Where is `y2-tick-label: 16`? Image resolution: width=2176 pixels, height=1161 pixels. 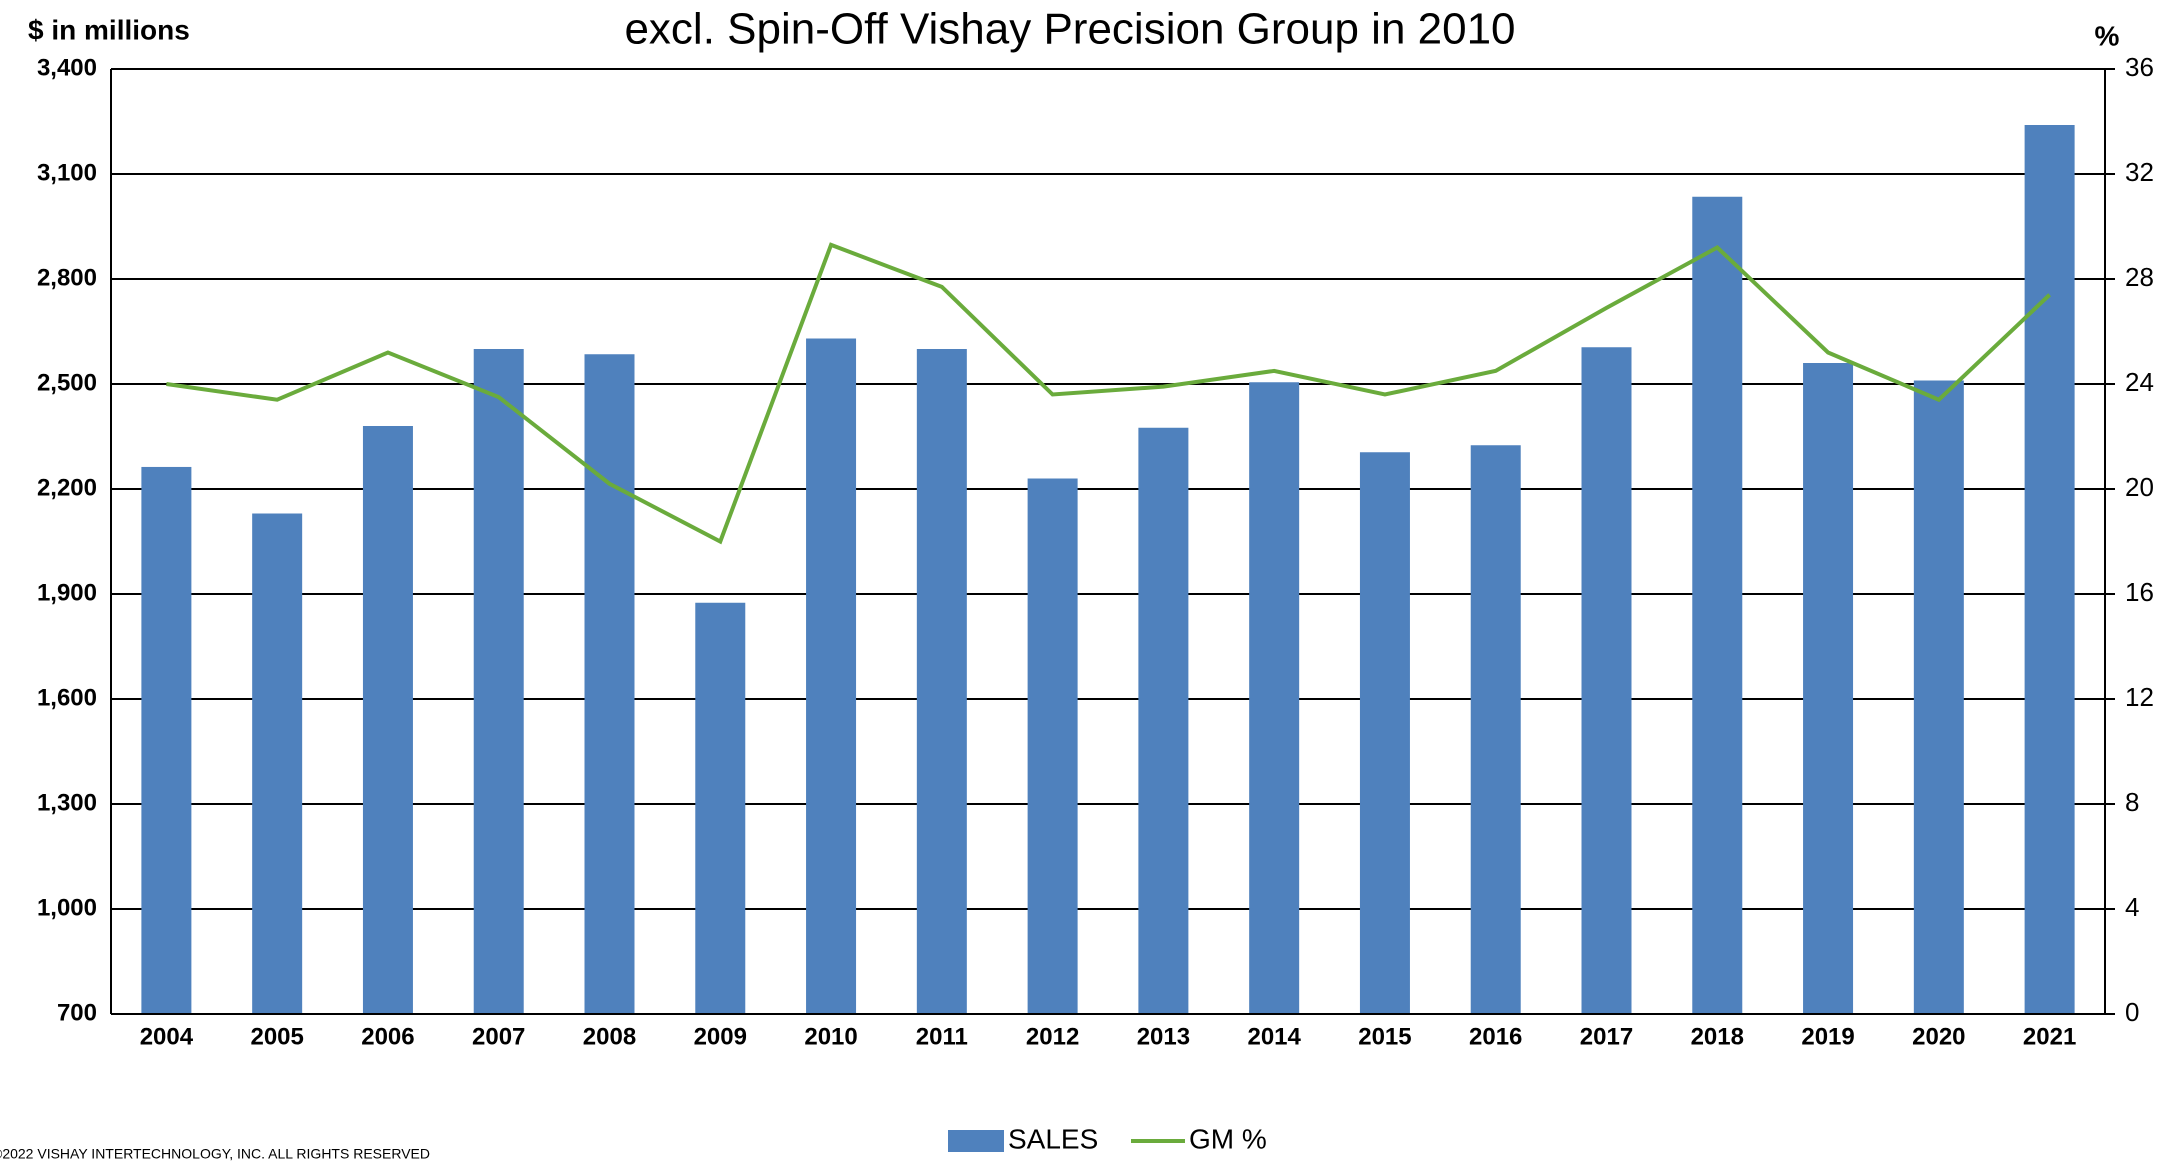 y2-tick-label: 16 is located at coordinates (2139, 592).